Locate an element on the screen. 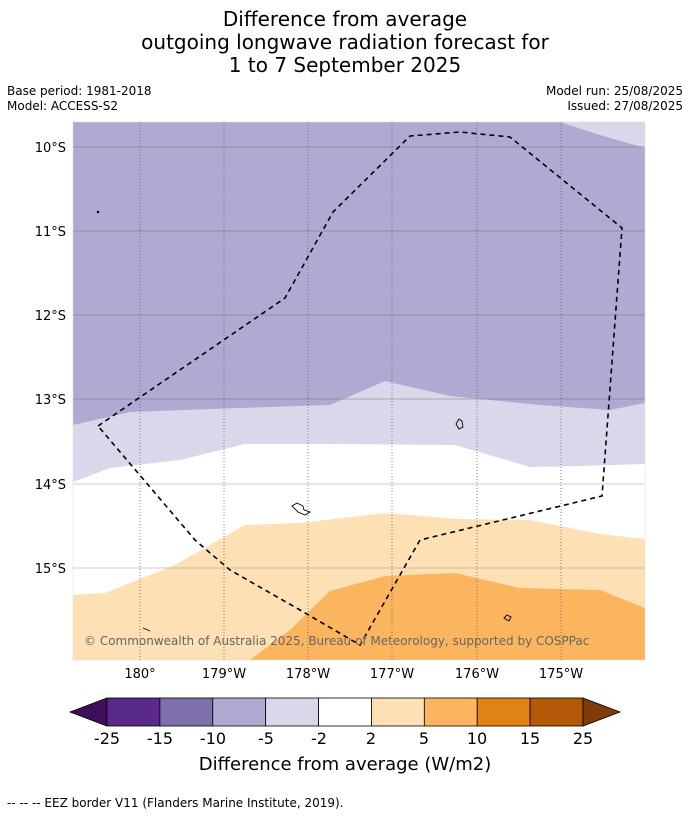  colorbar-tick: -2 is located at coordinates (319, 738).